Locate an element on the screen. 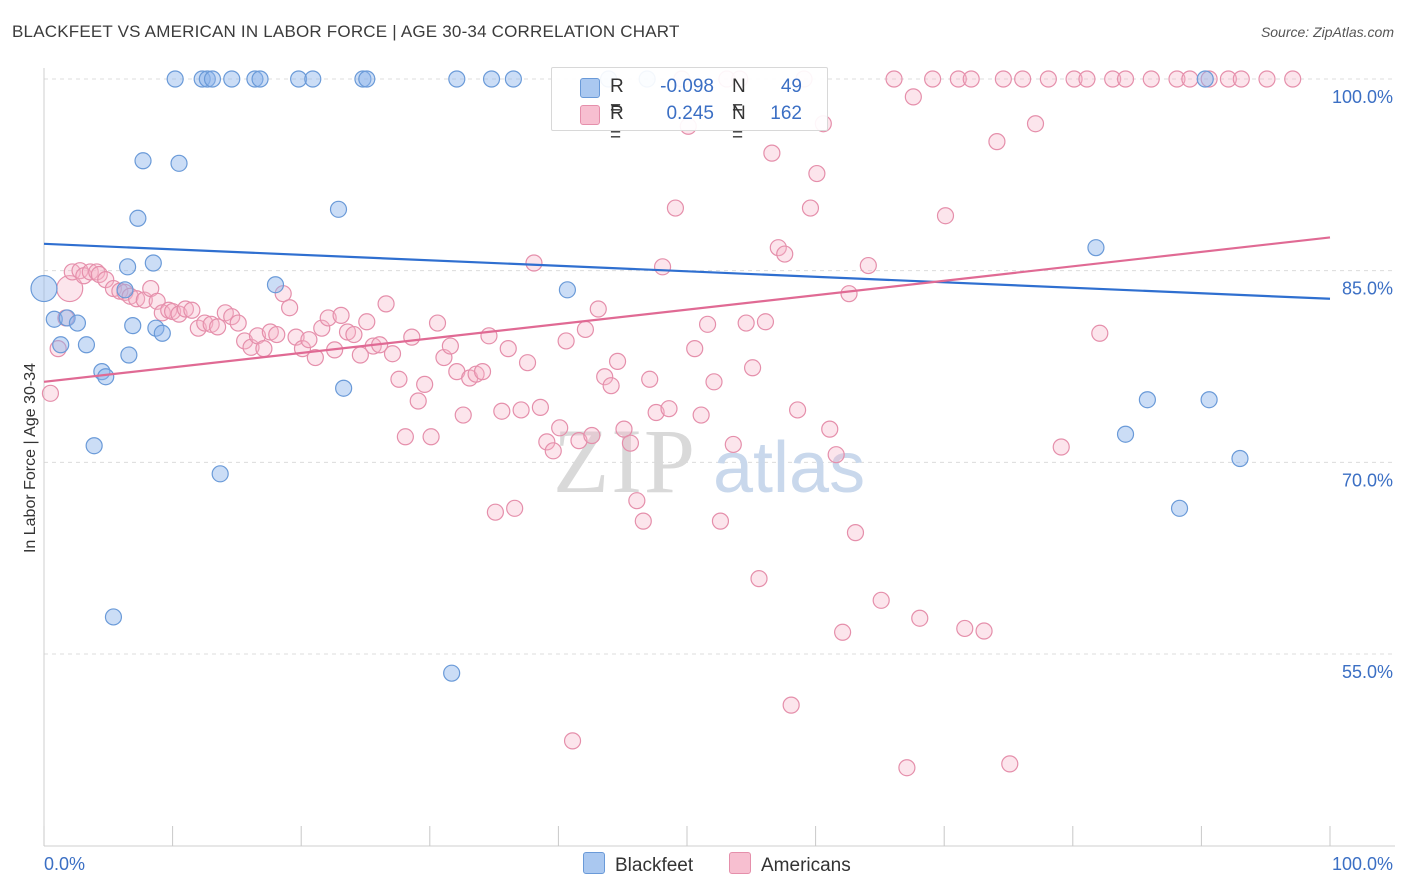 This screenshot has width=1406, height=892. legend-item-americans: Americans is located at coordinates (790, 864).